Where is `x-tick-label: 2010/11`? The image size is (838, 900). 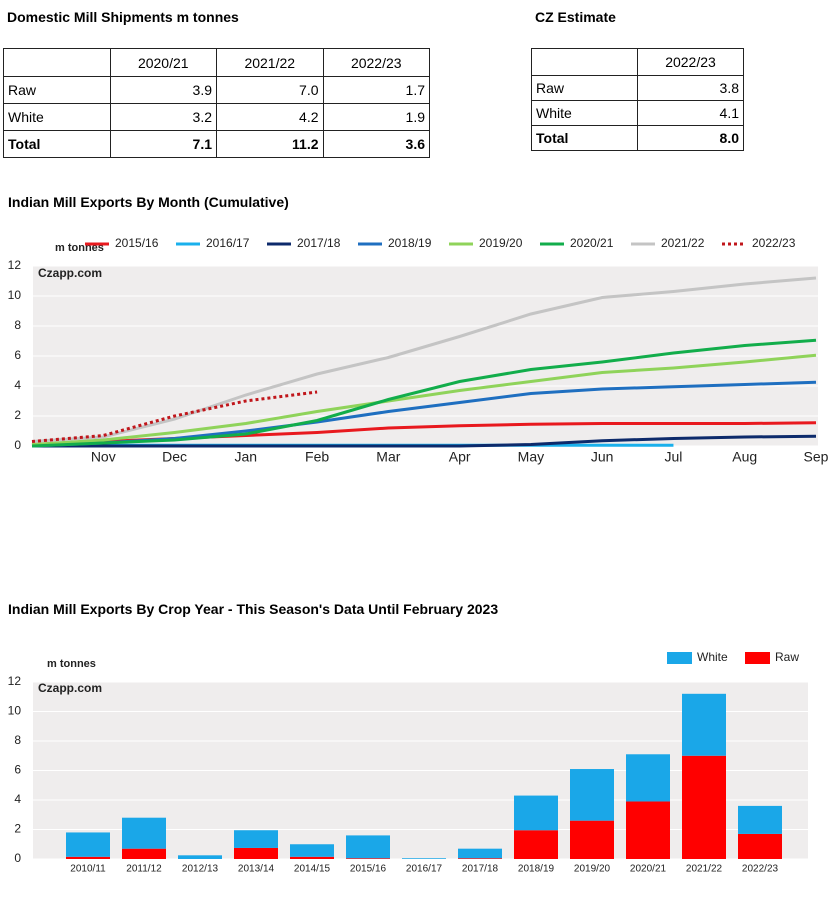 x-tick-label: 2010/11 is located at coordinates (88, 869).